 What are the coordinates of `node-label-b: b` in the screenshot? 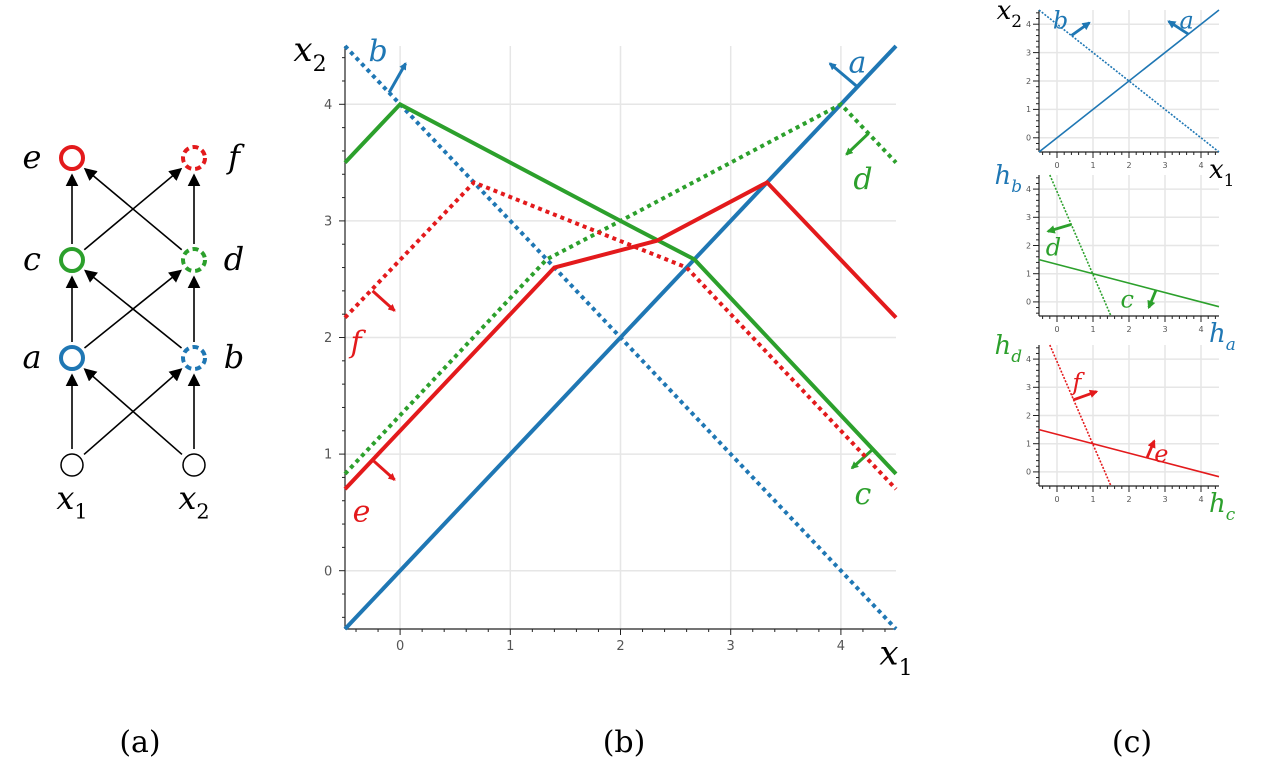 It's located at (234, 357).